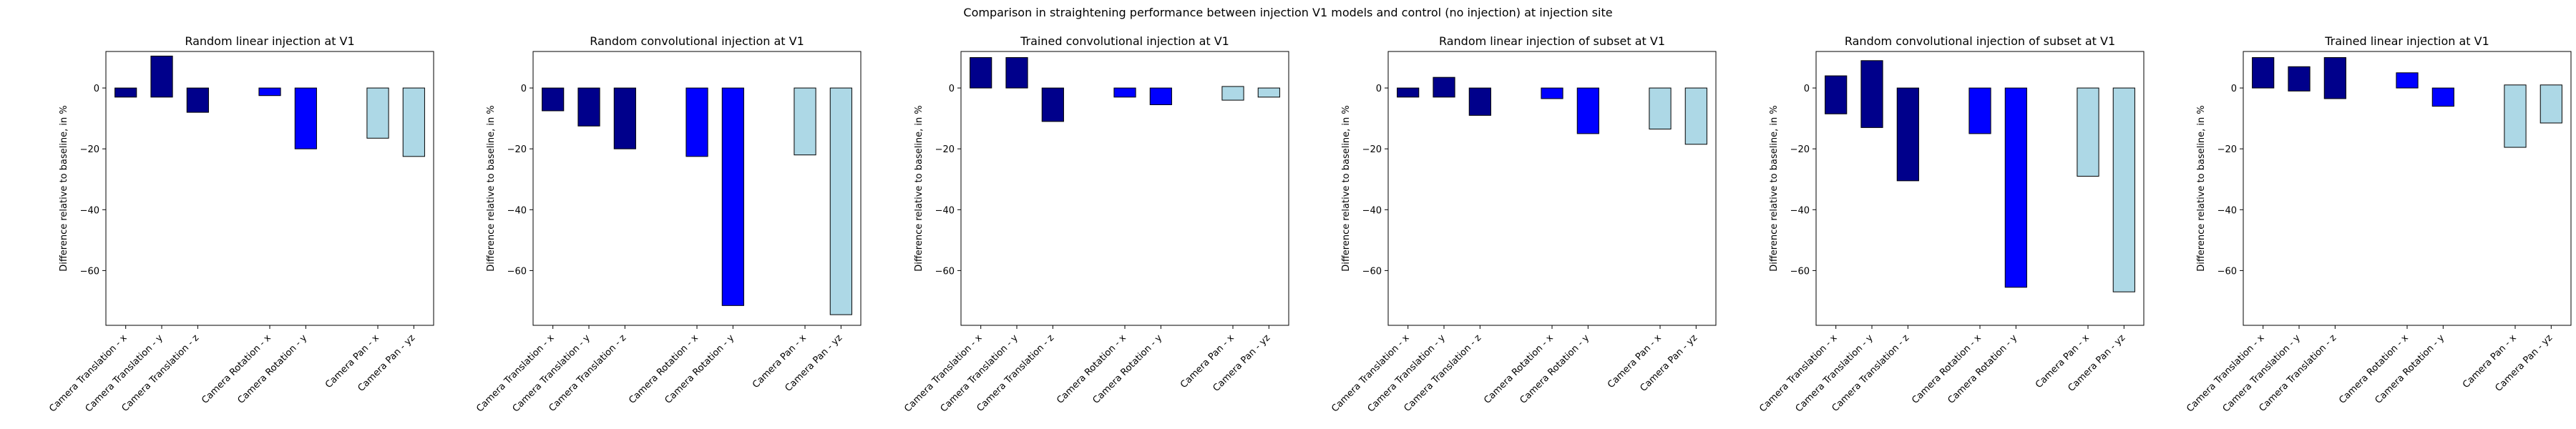 This screenshot has height=429, width=2576. I want to click on subplot-title: Trained linear injection at V1, so click(2406, 41).